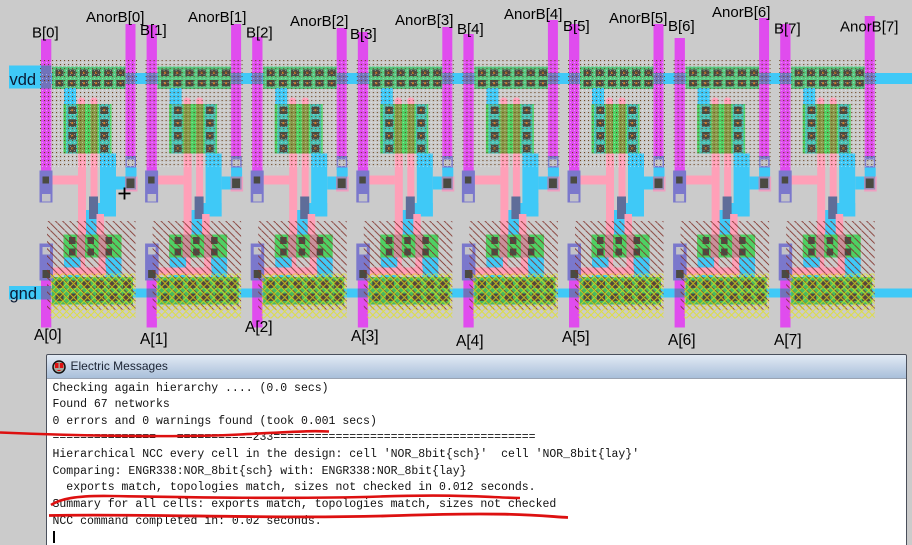  Describe the element at coordinates (217, 17) in the screenshot. I see `svg-text: AnorB[1]` at that location.